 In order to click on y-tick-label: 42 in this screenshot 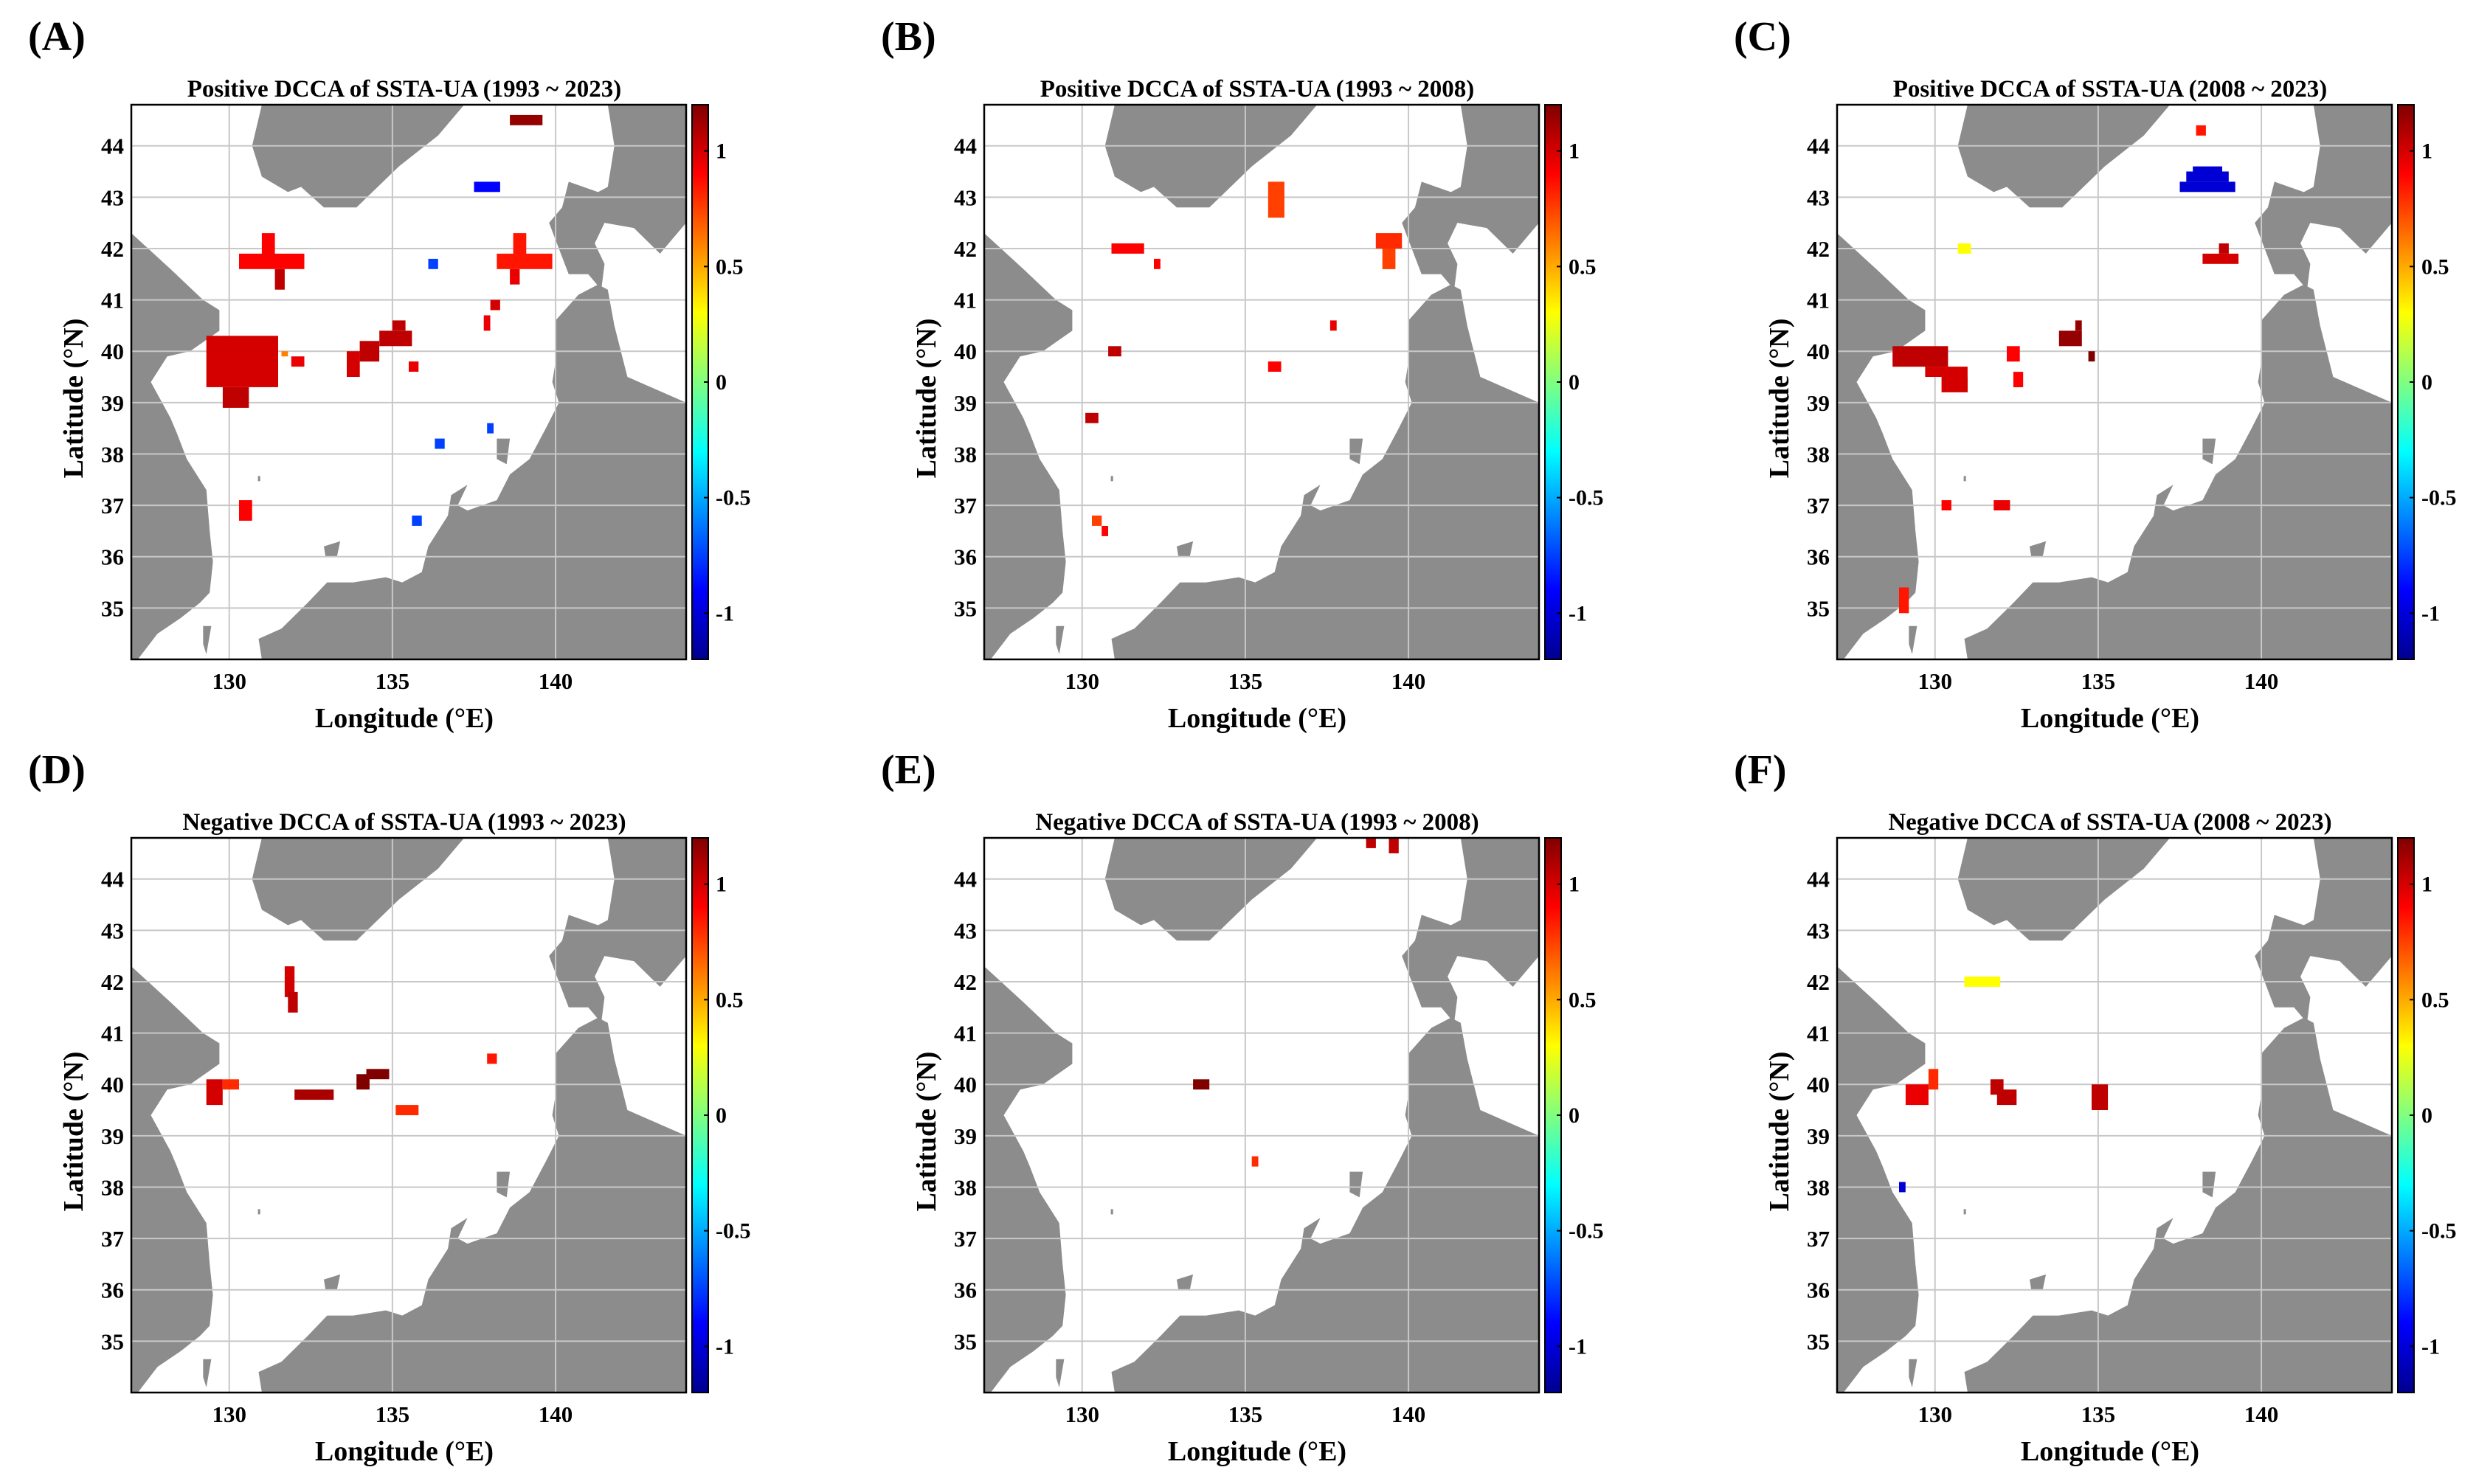, I will do `click(1819, 982)`.